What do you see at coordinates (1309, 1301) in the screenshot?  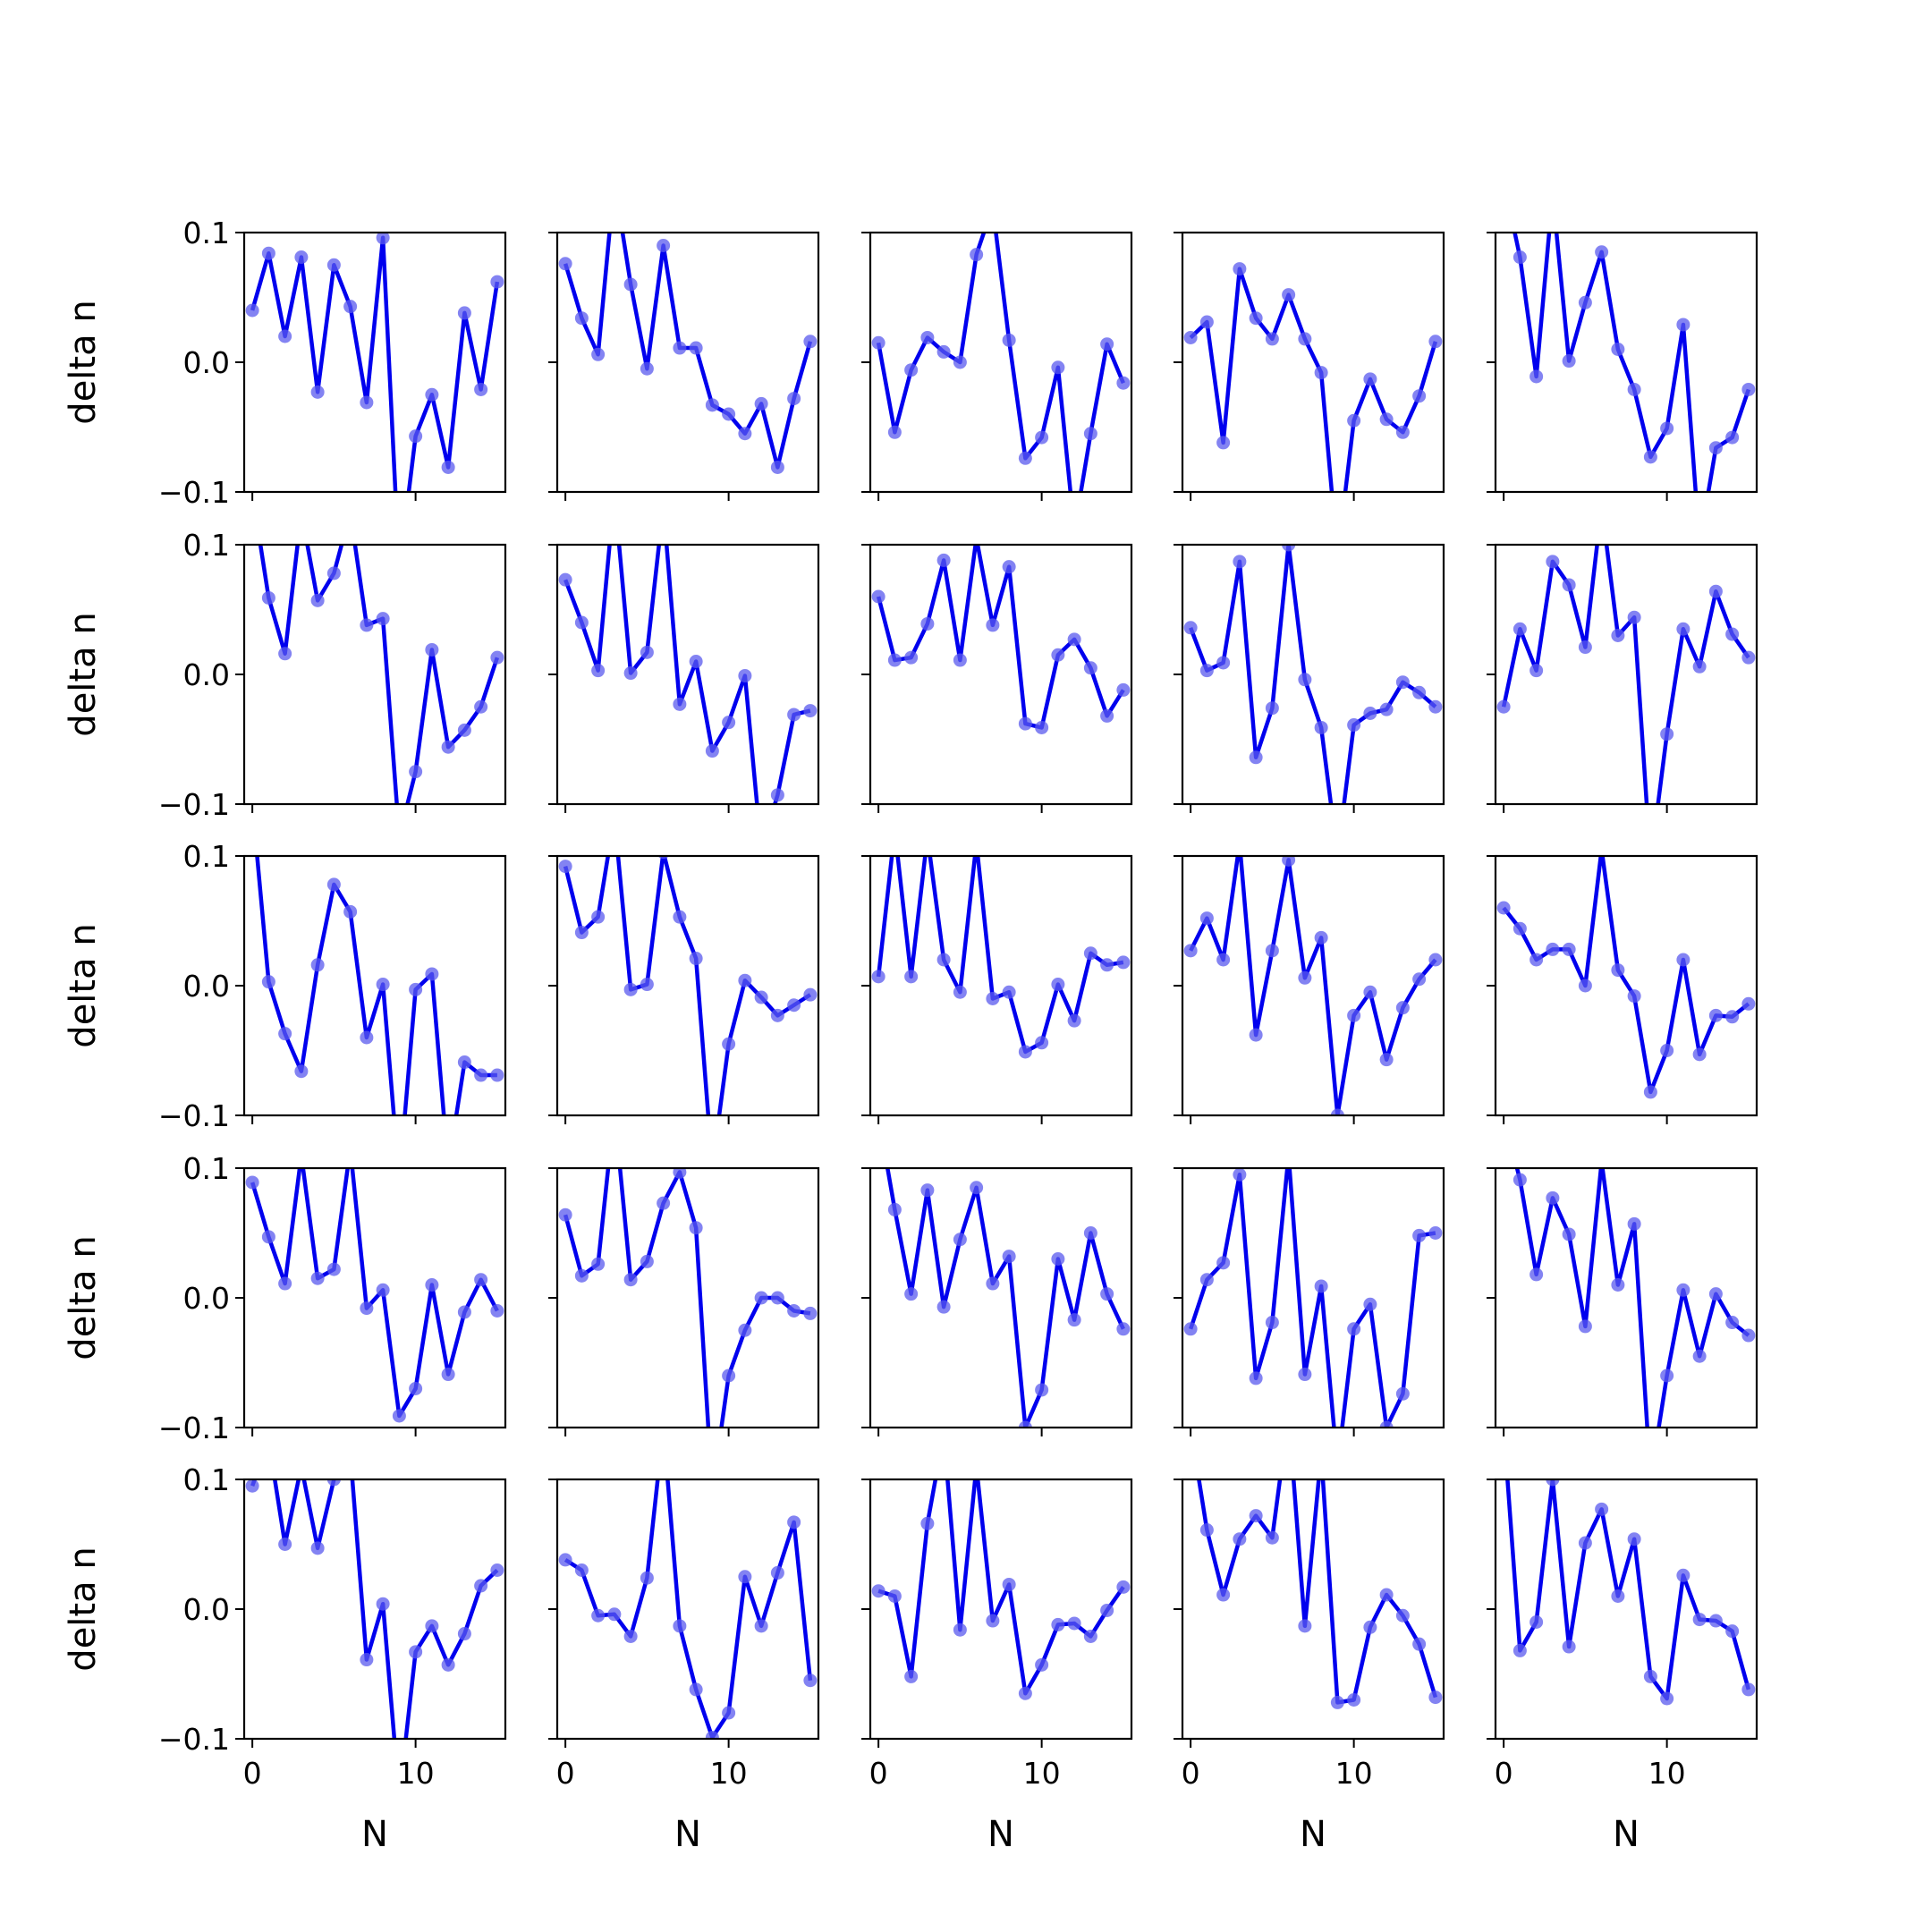 I see `subplot-r4-c4` at bounding box center [1309, 1301].